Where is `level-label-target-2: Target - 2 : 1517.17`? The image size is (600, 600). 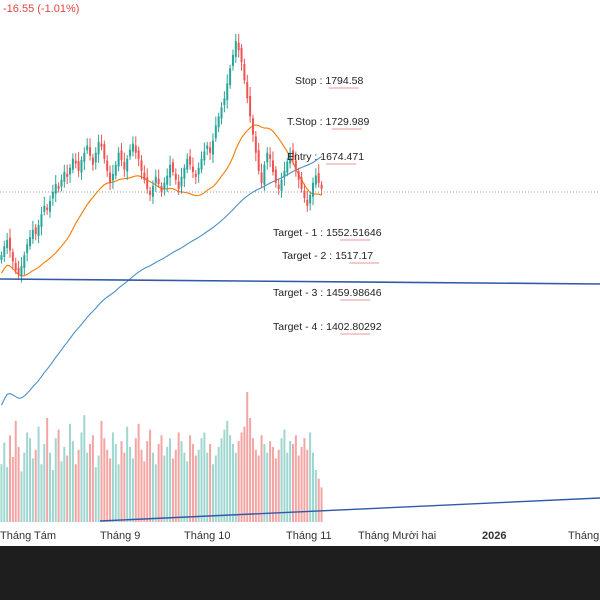 level-label-target-2: Target - 2 : 1517.17 is located at coordinates (327, 256).